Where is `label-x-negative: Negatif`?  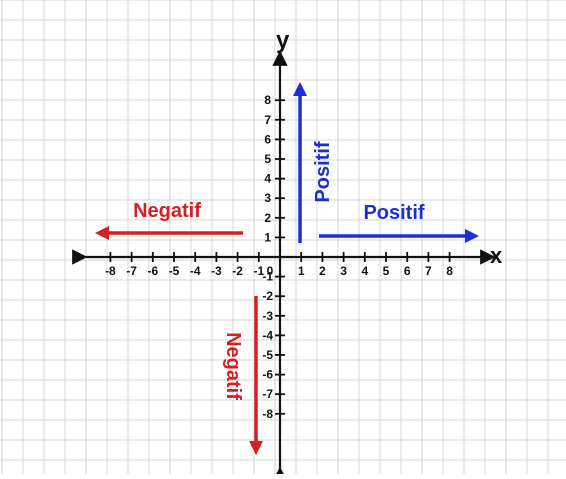
label-x-negative: Negatif is located at coordinates (167, 211).